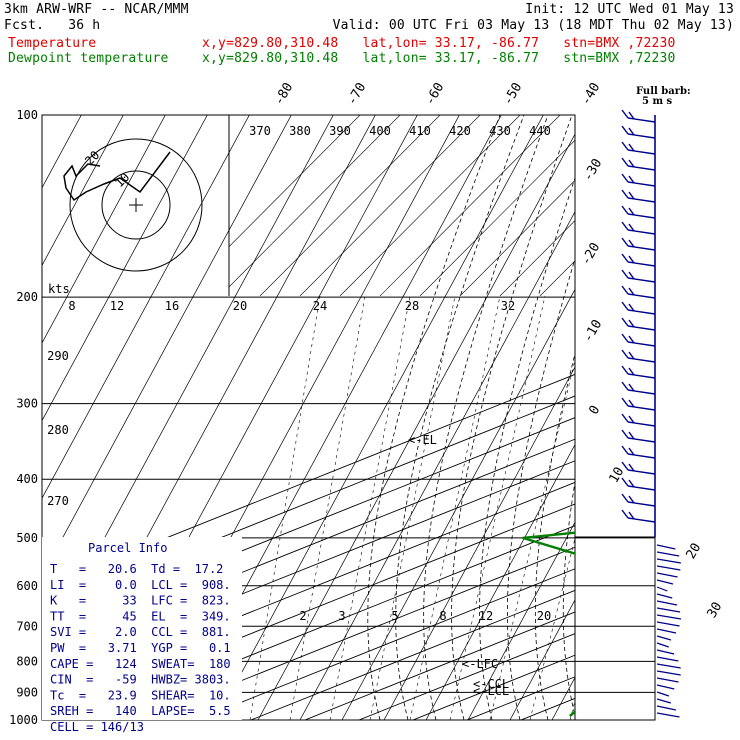  I want to click on isotherm-label: 0, so click(595, 410).